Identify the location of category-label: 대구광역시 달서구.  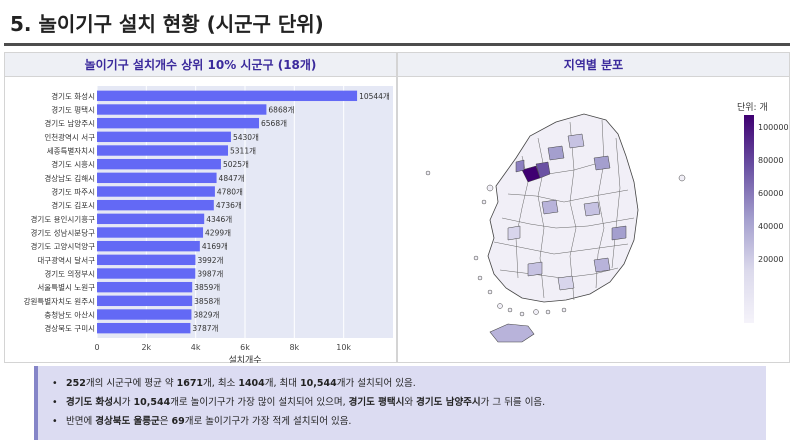
(66, 260).